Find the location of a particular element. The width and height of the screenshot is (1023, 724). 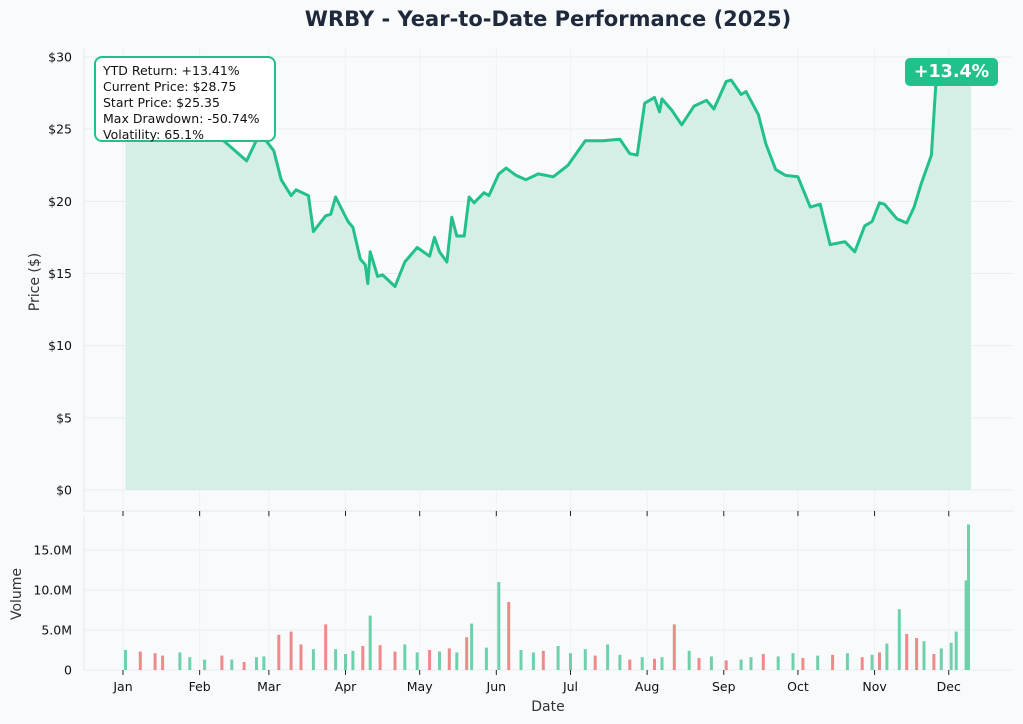

price-tick-label: $30 is located at coordinates (60, 57).